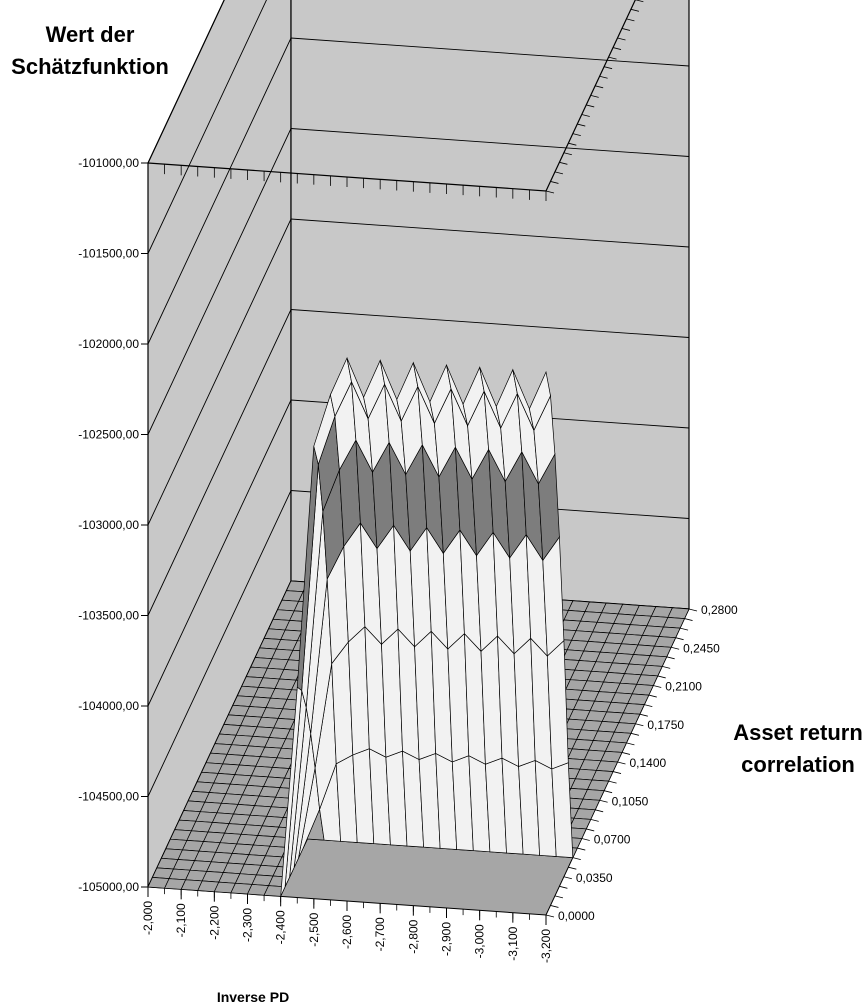  Describe the element at coordinates (612, 840) in the screenshot. I see `y-tick-label: 0,0700` at that location.